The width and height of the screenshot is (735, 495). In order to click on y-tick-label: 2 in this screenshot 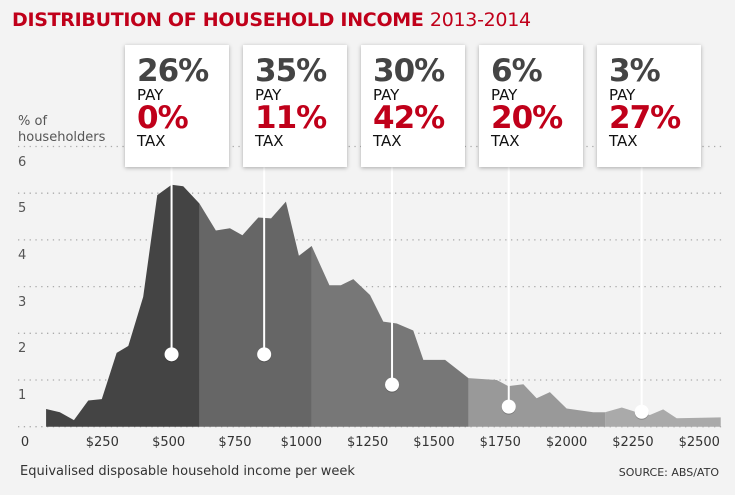, I will do `click(22, 349)`.